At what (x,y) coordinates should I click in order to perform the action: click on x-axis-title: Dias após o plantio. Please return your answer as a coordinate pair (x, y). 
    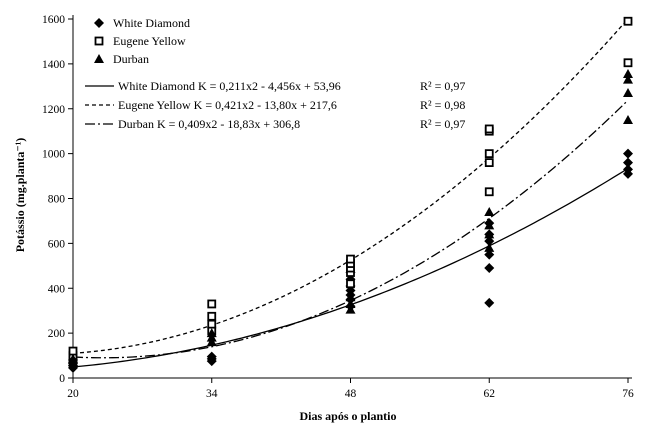
    Looking at the image, I should click on (347, 416).